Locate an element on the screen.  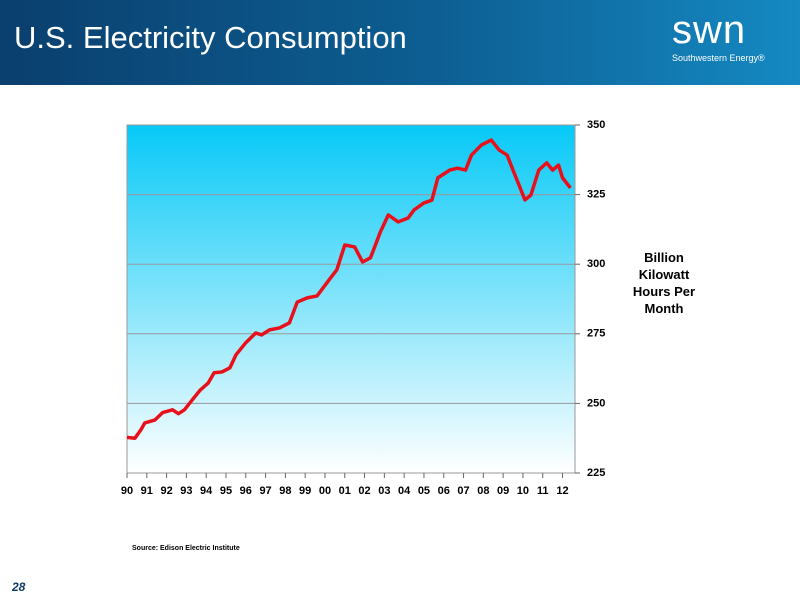
x-tick-label: 04 is located at coordinates (404, 491).